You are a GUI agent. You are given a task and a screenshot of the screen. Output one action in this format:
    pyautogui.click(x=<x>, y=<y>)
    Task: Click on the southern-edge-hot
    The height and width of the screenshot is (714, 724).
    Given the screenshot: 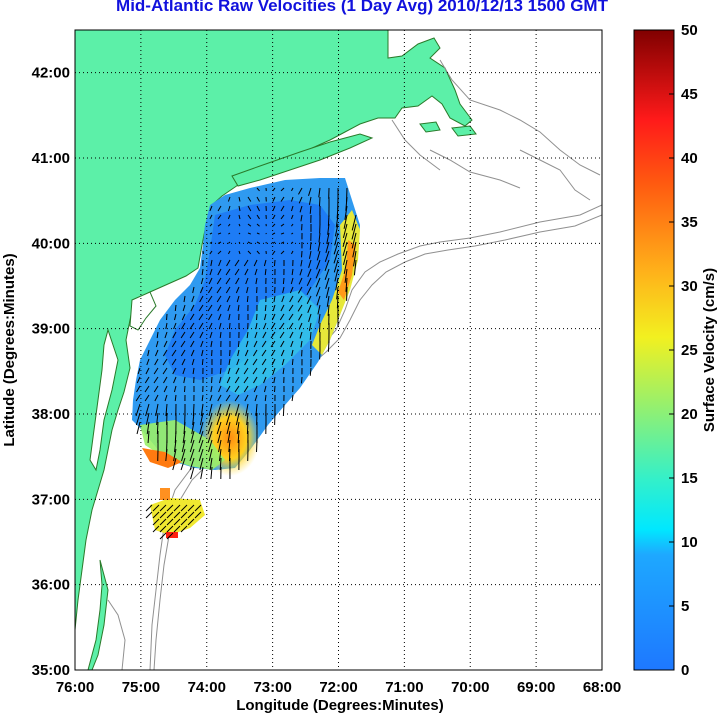 What is the action you would take?
    pyautogui.click(x=162, y=458)
    